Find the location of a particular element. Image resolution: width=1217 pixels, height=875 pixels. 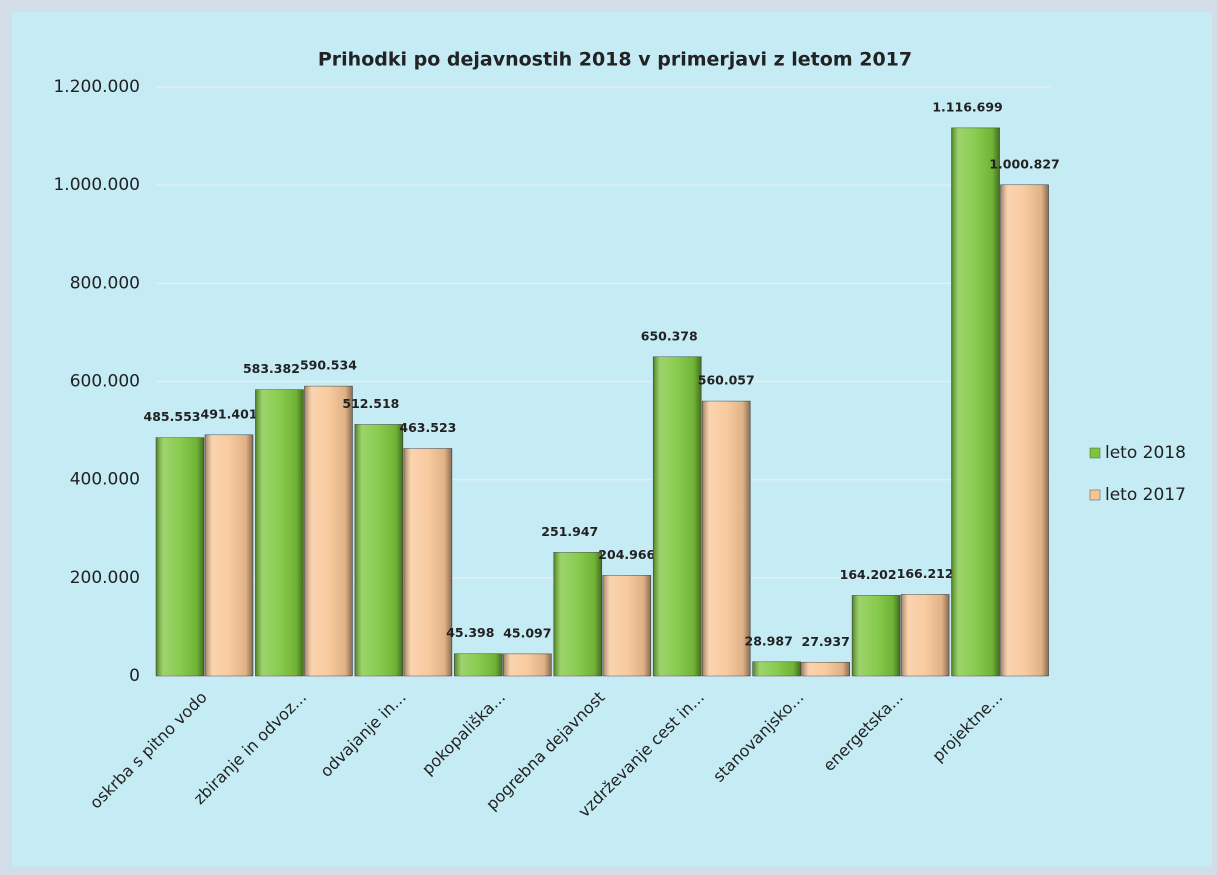

y-tick-label: 0 is located at coordinates (134, 676).